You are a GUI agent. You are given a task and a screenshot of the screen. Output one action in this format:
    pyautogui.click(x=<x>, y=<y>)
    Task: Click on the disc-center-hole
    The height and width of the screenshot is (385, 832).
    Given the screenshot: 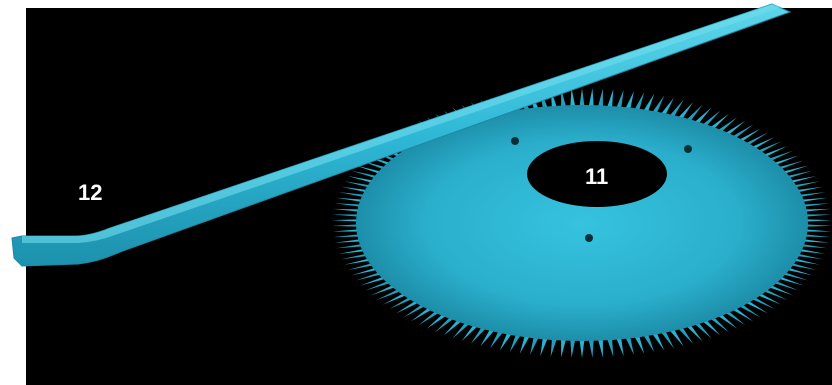 What is the action you would take?
    pyautogui.click(x=597, y=174)
    